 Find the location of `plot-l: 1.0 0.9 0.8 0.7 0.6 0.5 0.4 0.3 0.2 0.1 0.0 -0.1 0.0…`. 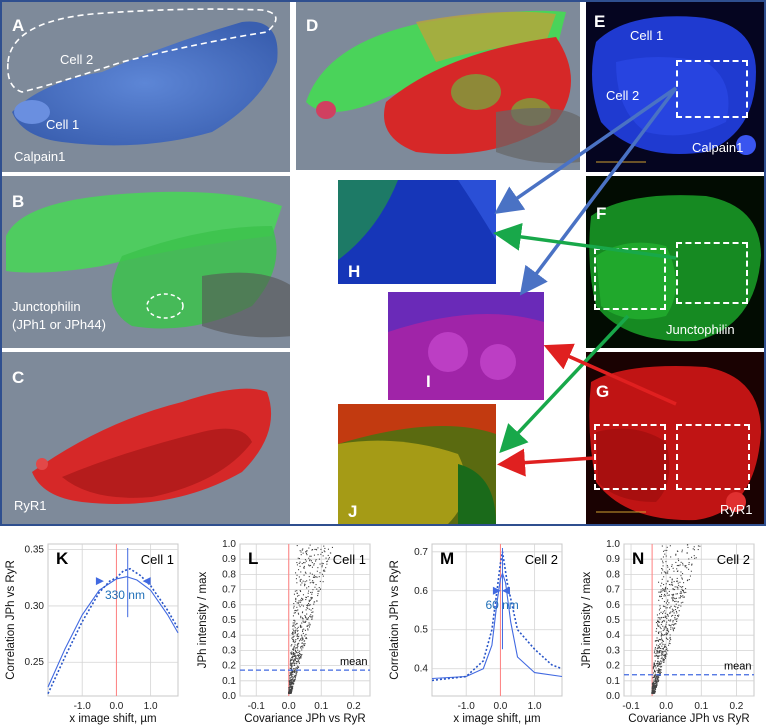

plot-l: 1.0 0.9 0.8 0.7 0.6 0.5 0.4 0.3 0.2 0.1 0.0 -0.1 0.0… is located at coordinates (284, 632).